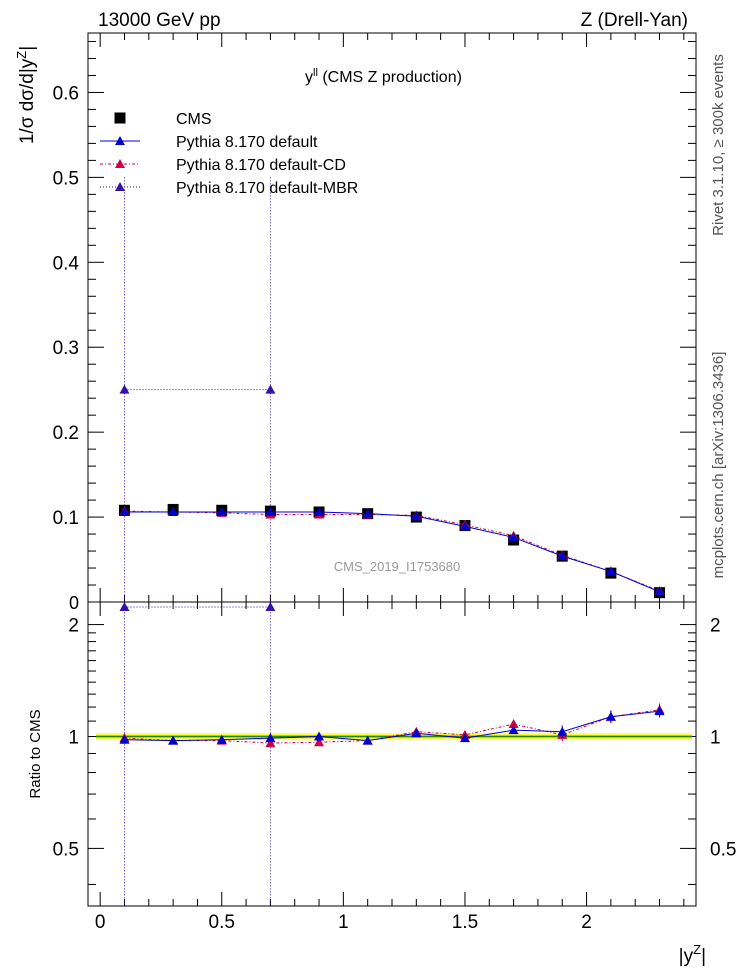  What do you see at coordinates (100, 922) in the screenshot?
I see `x-tick-label: 0` at bounding box center [100, 922].